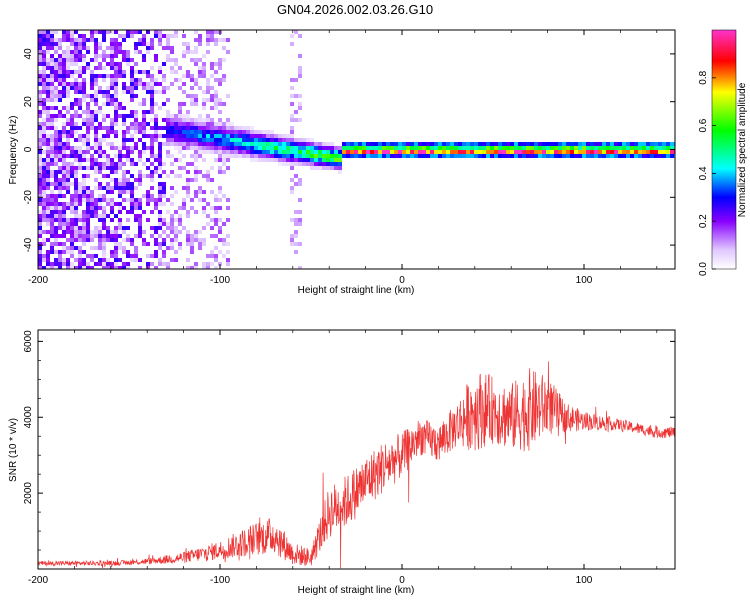 The width and height of the screenshot is (750, 600). What do you see at coordinates (584, 580) in the screenshot?
I see `snr-x-tick-label: 100` at bounding box center [584, 580].